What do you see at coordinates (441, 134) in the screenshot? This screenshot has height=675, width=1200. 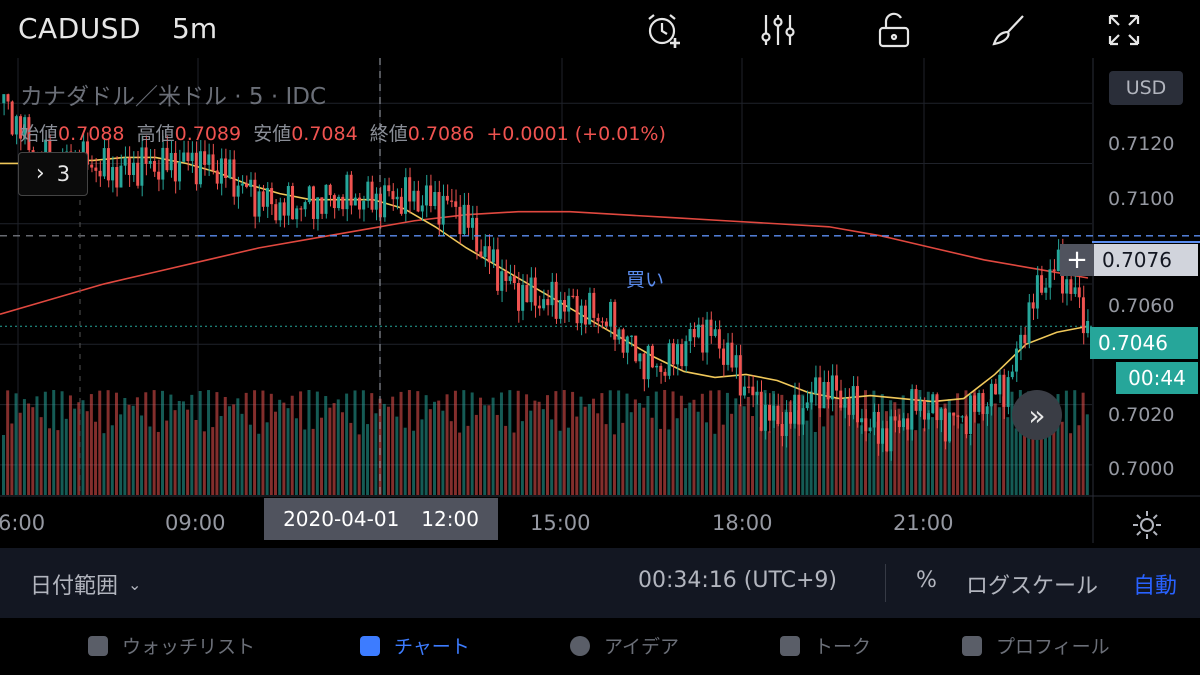 I see `close-value: 0.7086` at bounding box center [441, 134].